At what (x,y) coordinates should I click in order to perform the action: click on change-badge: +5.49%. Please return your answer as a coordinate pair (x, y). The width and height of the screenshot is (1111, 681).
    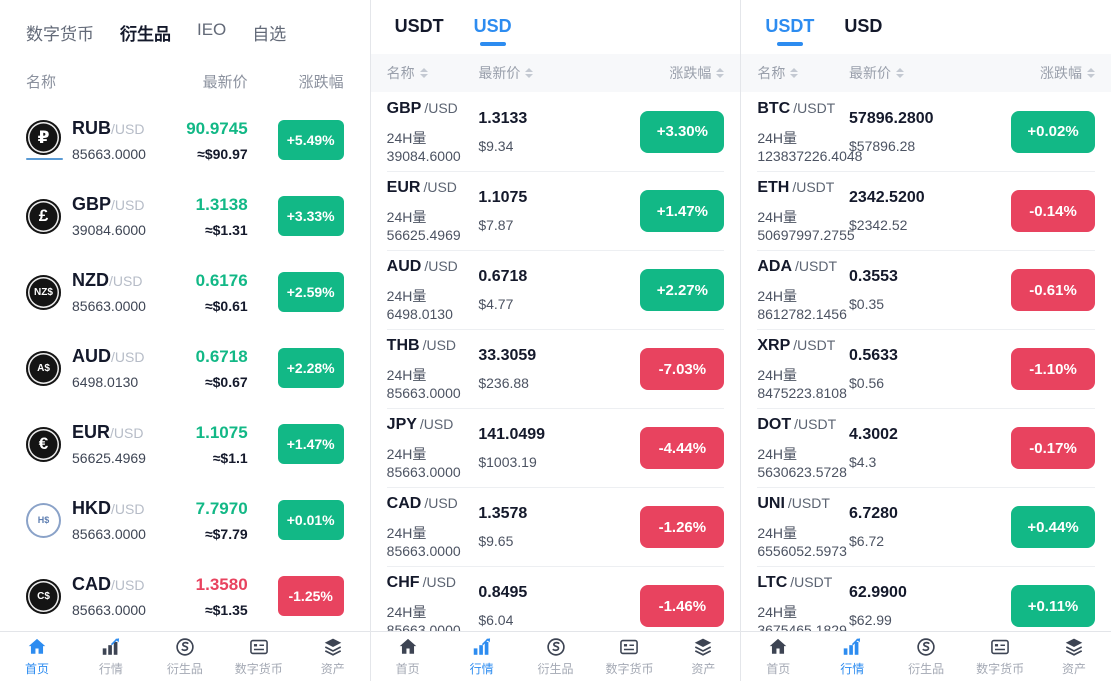
    Looking at the image, I should click on (310, 140).